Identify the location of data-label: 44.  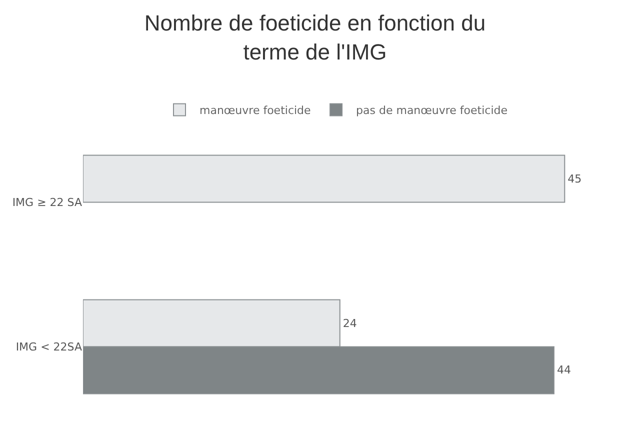
(563, 370).